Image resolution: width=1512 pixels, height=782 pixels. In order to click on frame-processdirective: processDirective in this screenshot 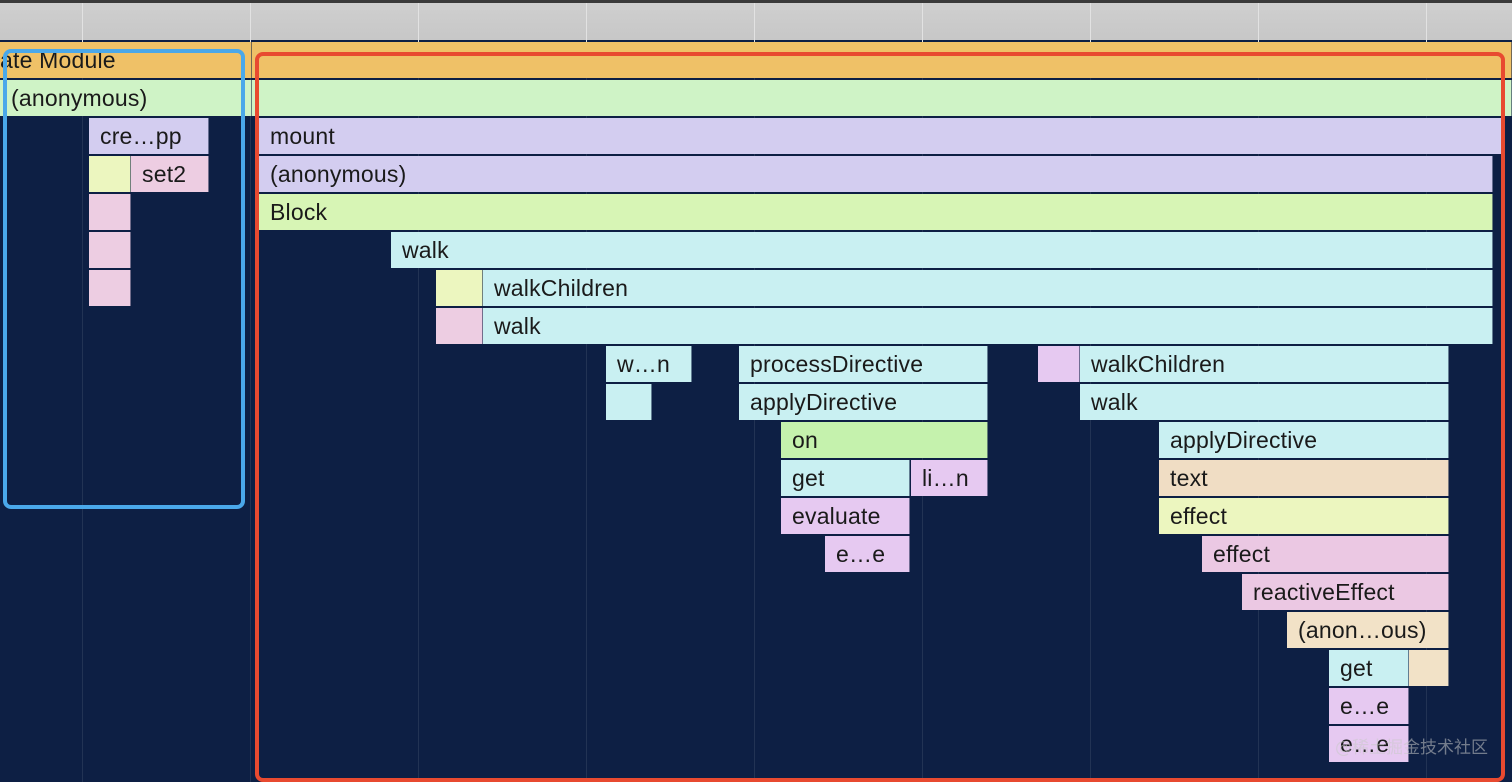, I will do `click(863, 364)`.